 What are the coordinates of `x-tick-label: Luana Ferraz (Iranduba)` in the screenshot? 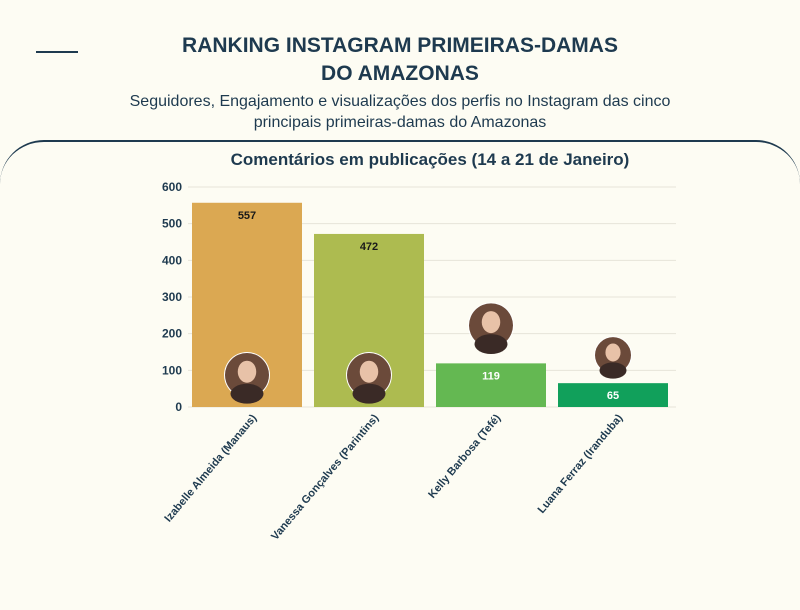 It's located at (581, 464).